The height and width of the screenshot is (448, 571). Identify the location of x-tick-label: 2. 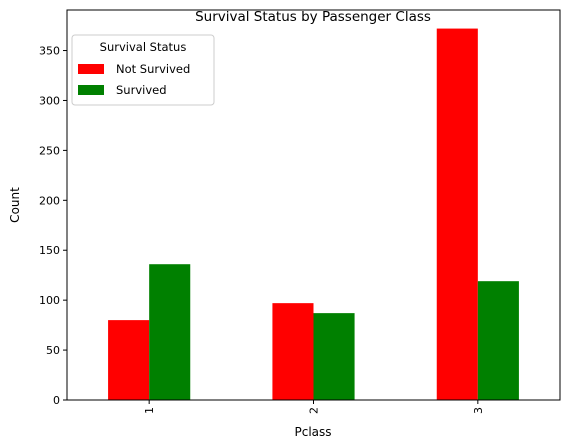
(314, 410).